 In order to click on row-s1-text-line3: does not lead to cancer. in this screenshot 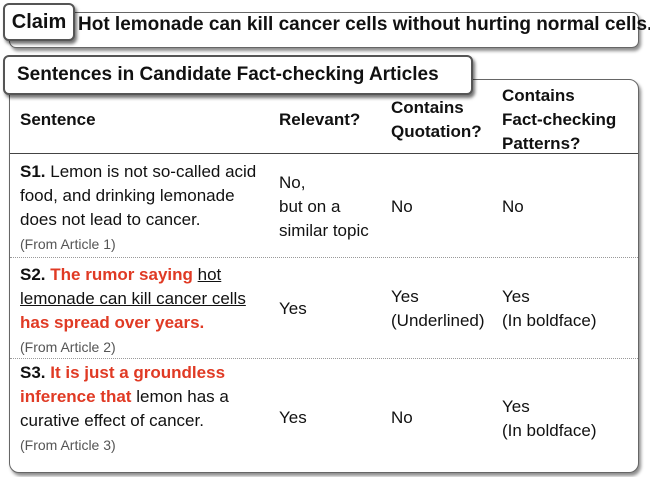, I will do `click(110, 219)`.